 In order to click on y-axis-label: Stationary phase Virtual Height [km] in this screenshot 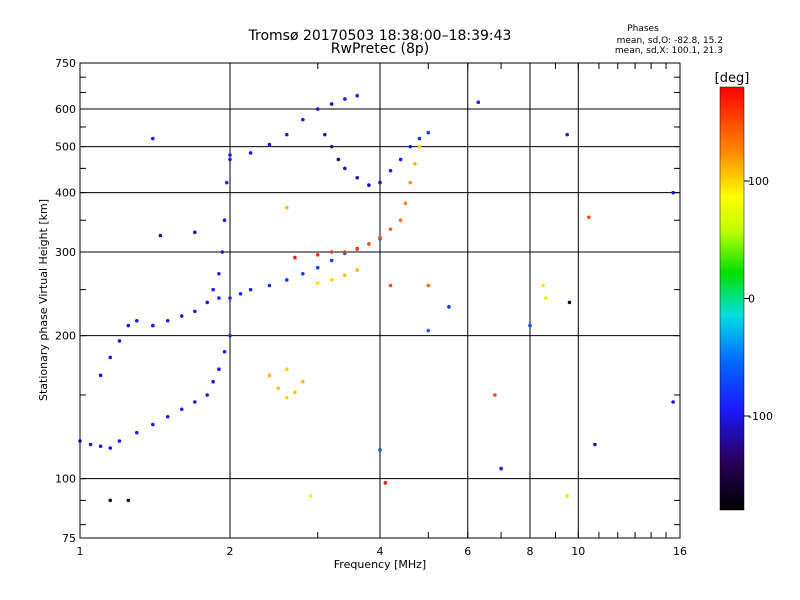, I will do `click(43, 300)`.